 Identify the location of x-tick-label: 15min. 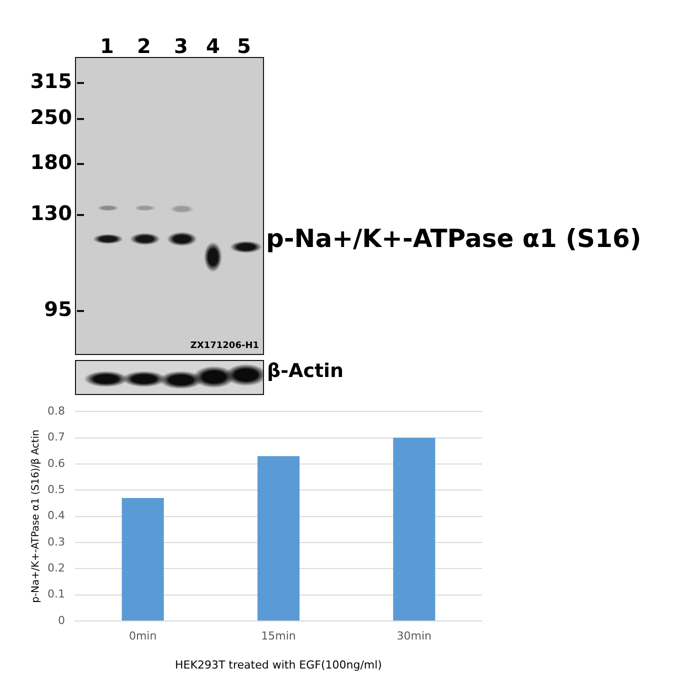
(278, 635).